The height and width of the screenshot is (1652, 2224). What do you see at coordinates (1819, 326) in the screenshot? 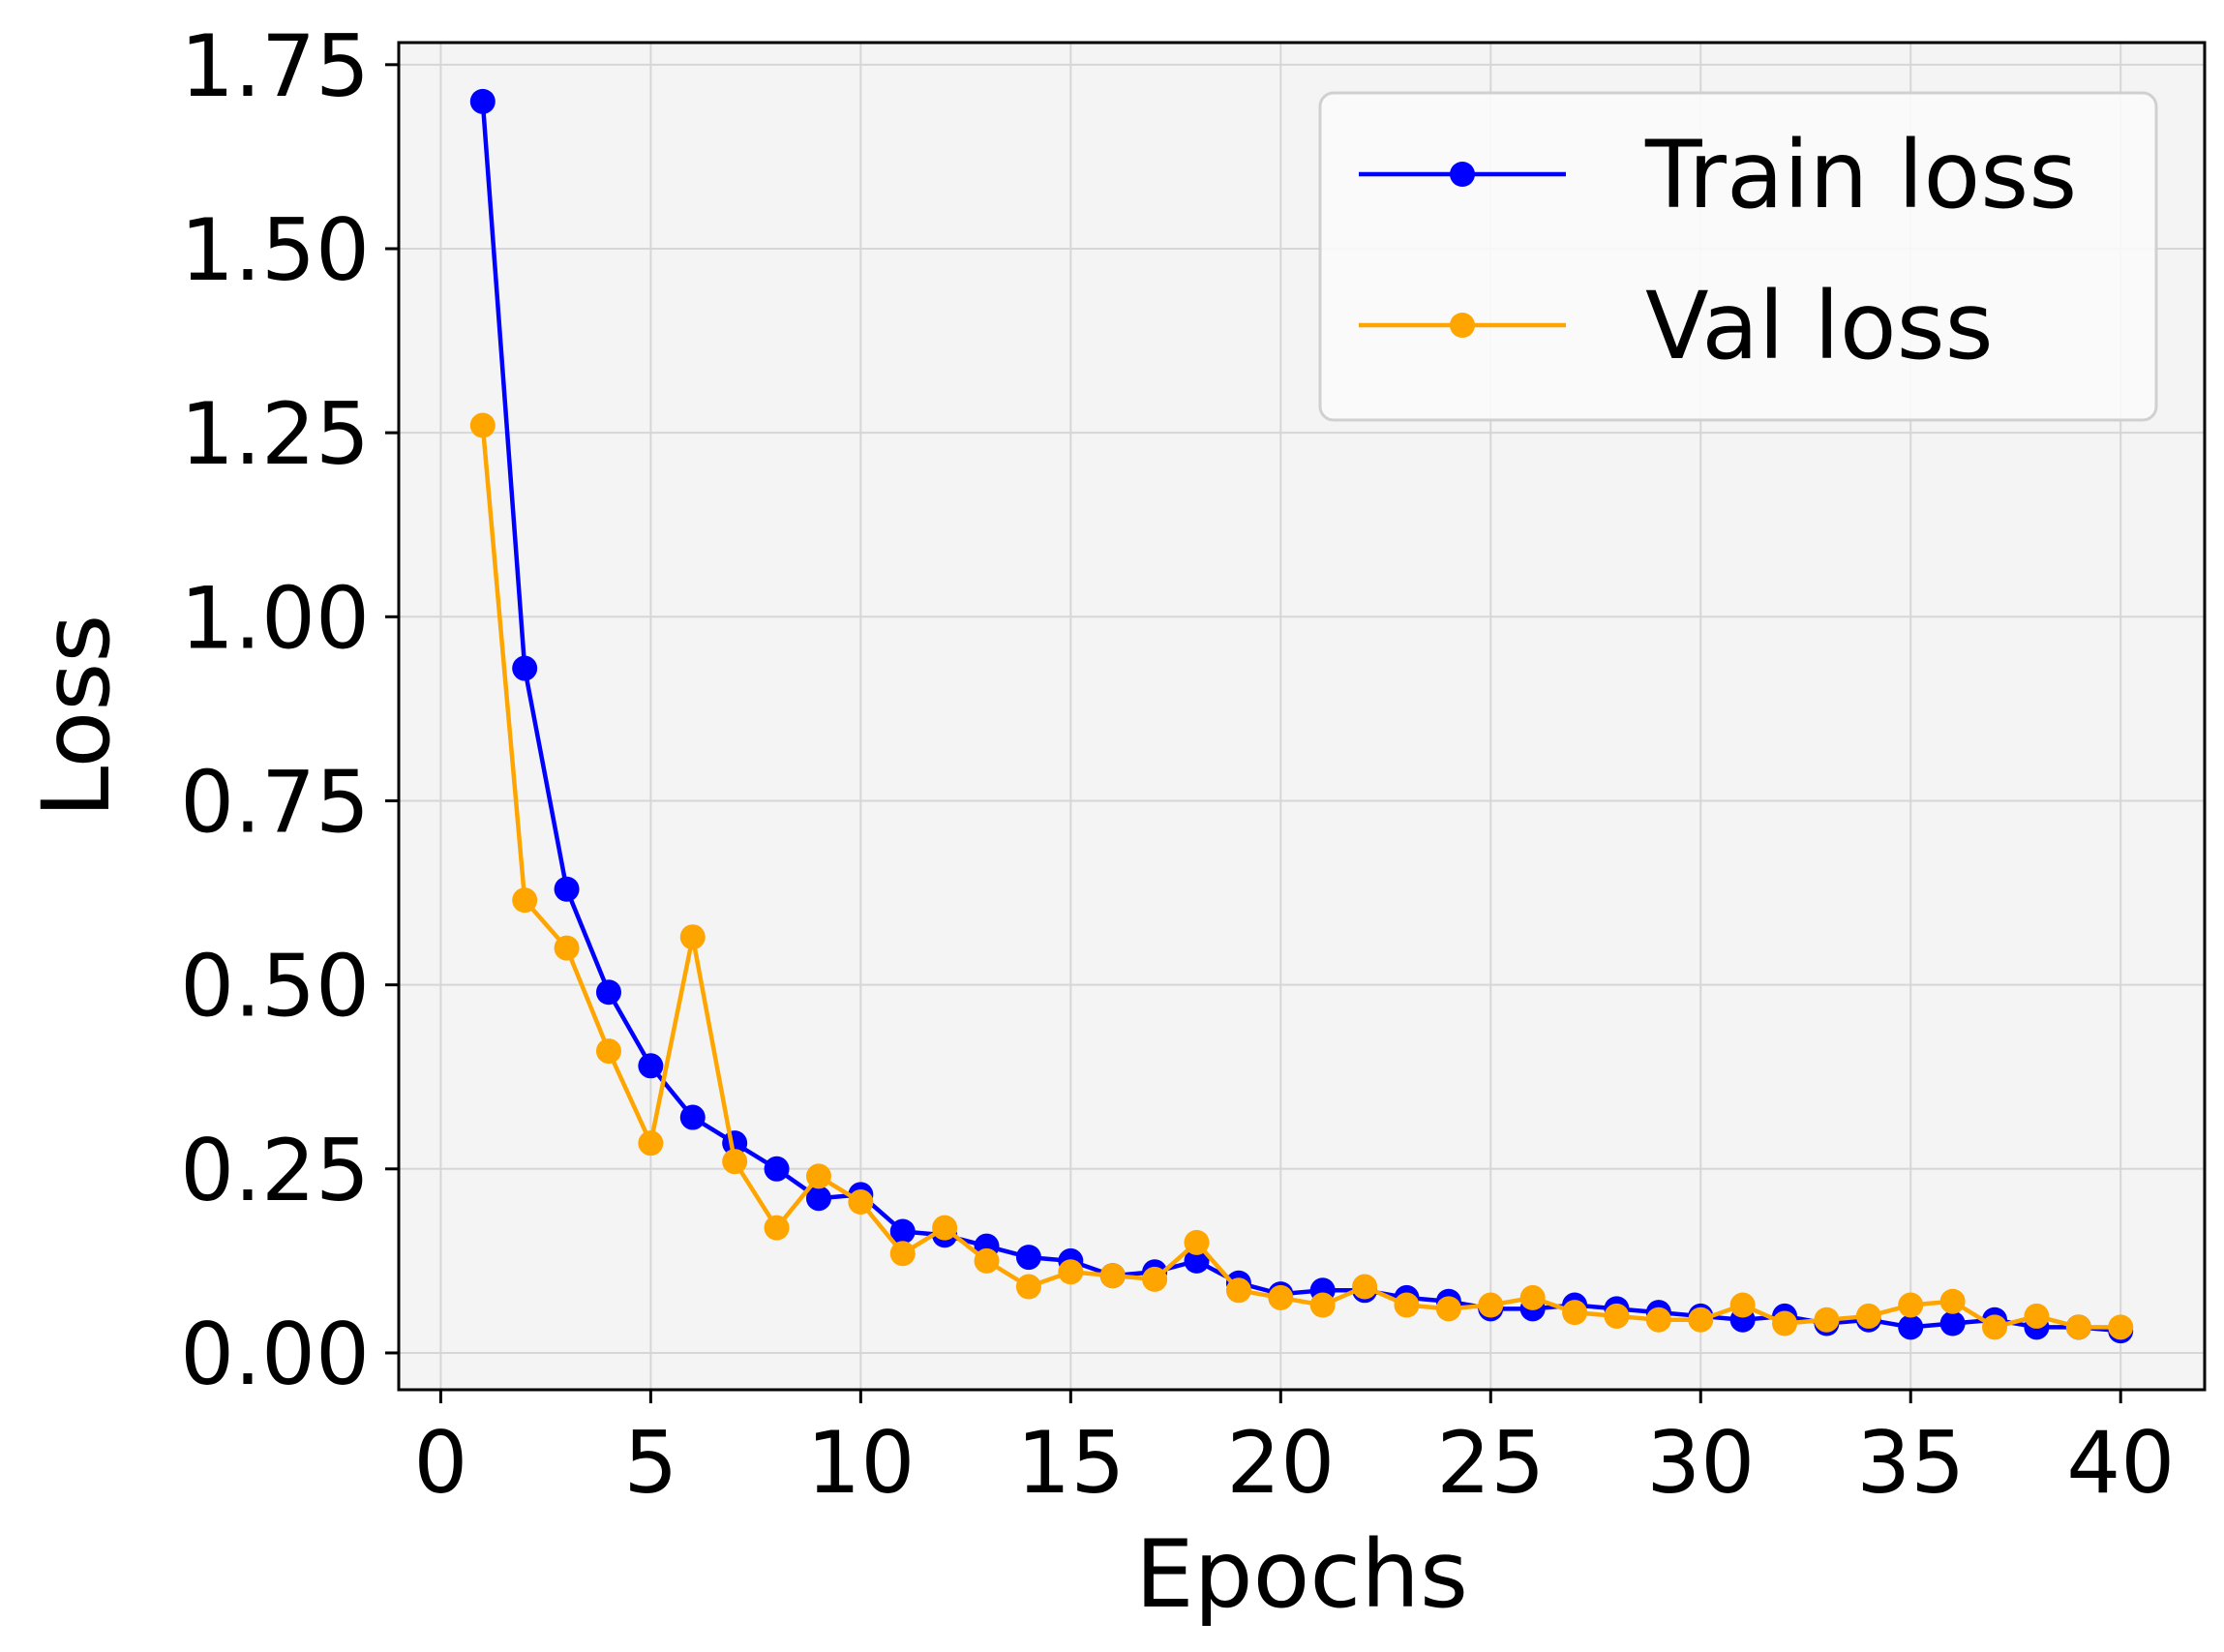
I see `legend-label: Val loss` at bounding box center [1819, 326].